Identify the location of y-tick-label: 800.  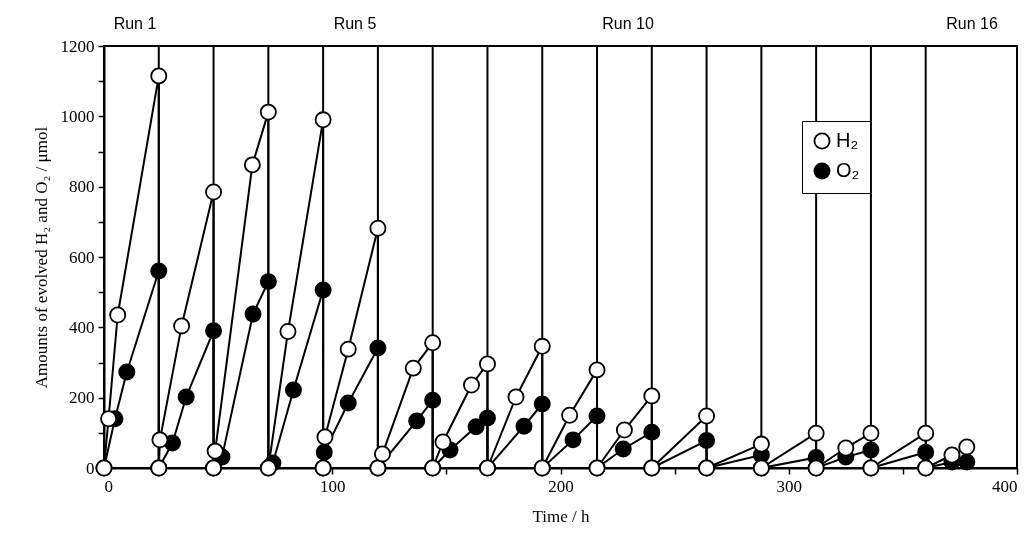
(82, 187).